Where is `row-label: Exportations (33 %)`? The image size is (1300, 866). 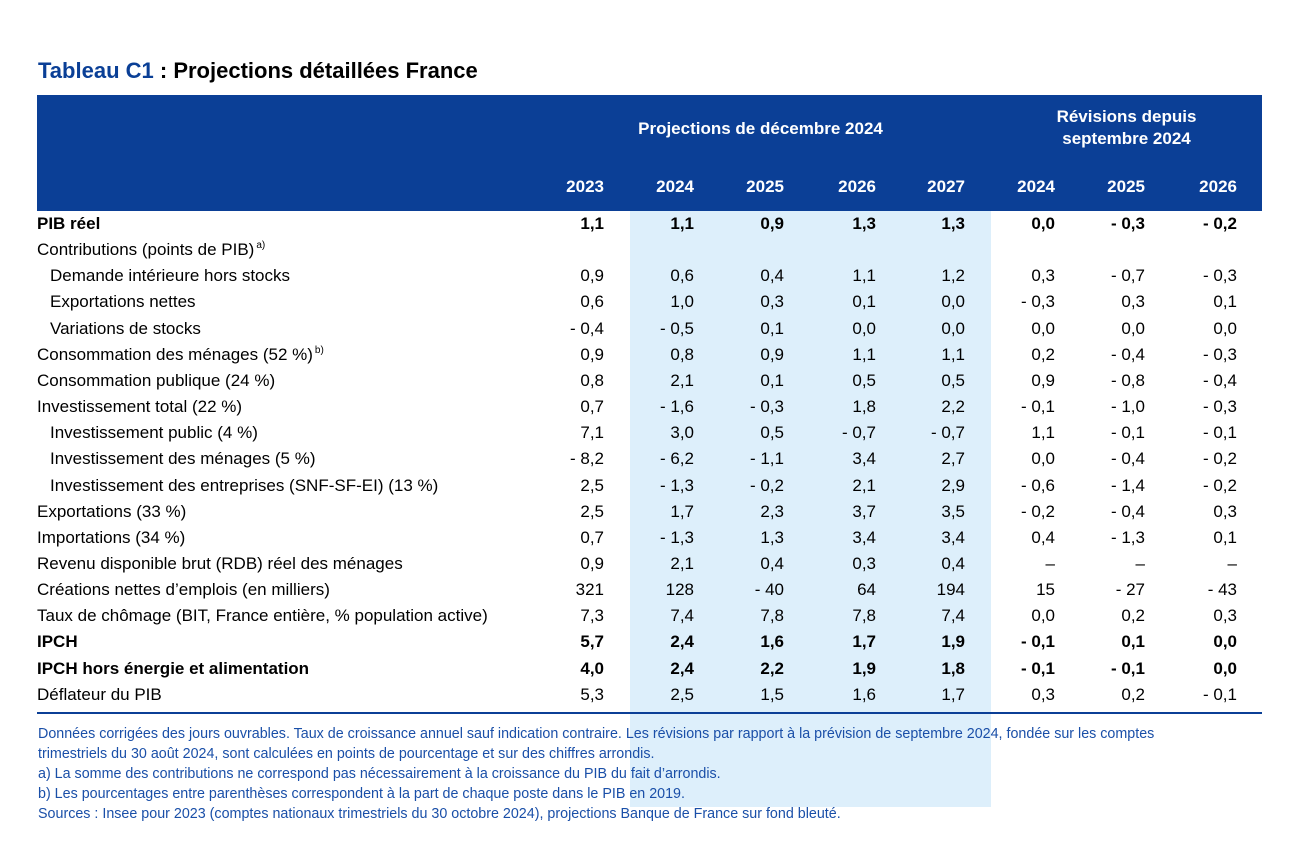 row-label: Exportations (33 %) is located at coordinates (111, 512).